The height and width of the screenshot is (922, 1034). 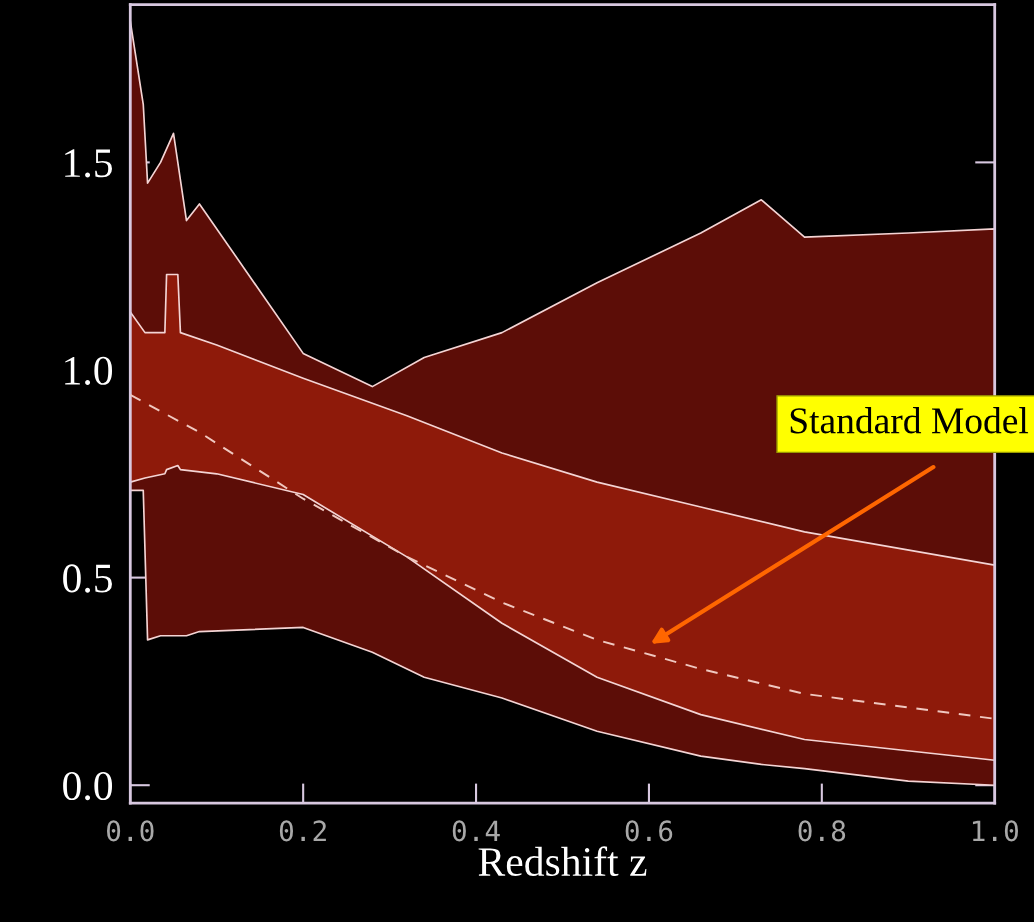 I want to click on y-tick-label: 1.0, so click(x=89, y=371).